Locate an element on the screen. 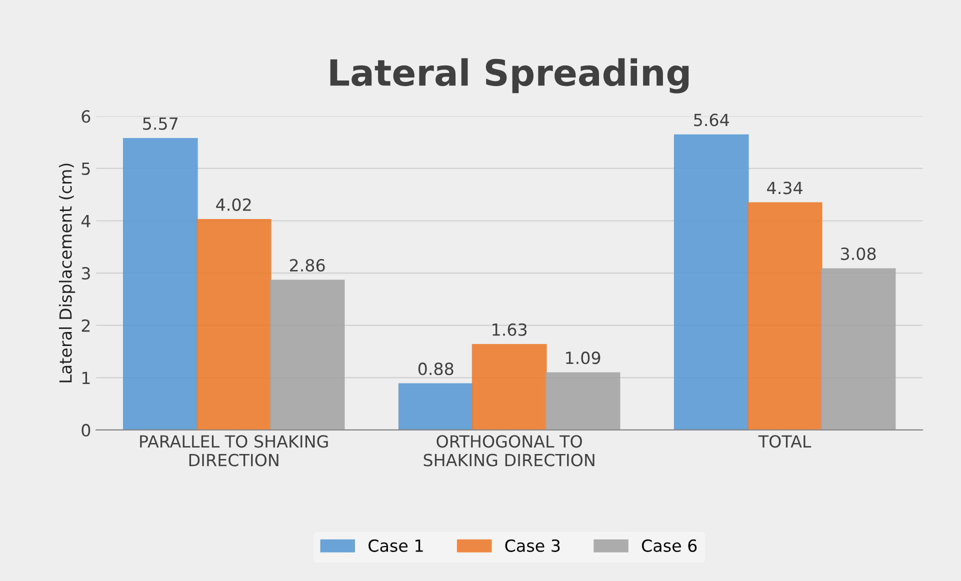  chart-title: Lateral Spreading is located at coordinates (509, 76).